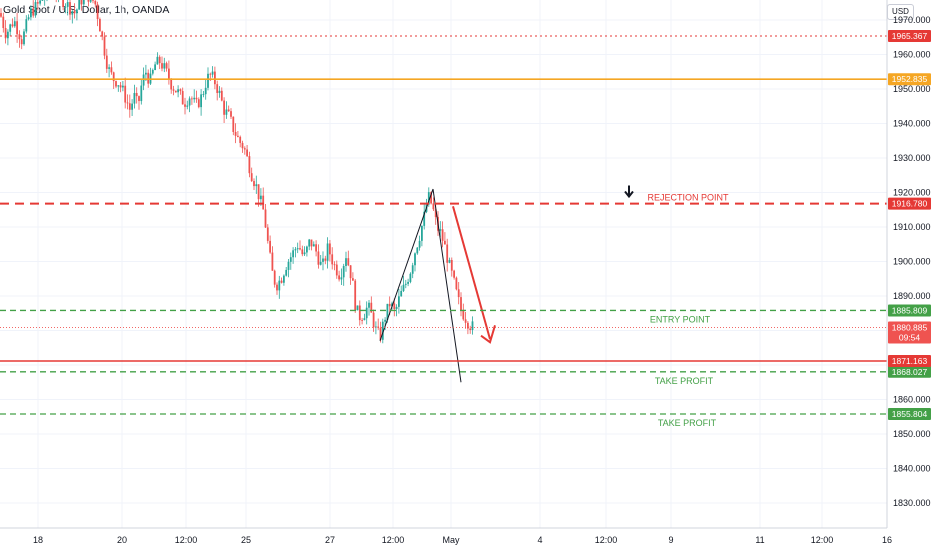 The height and width of the screenshot is (550, 932). I want to click on time-axis: 18 20 12:00 25 27 12:00 May 4 12:00 9 11 12:00 16, so click(446, 536).